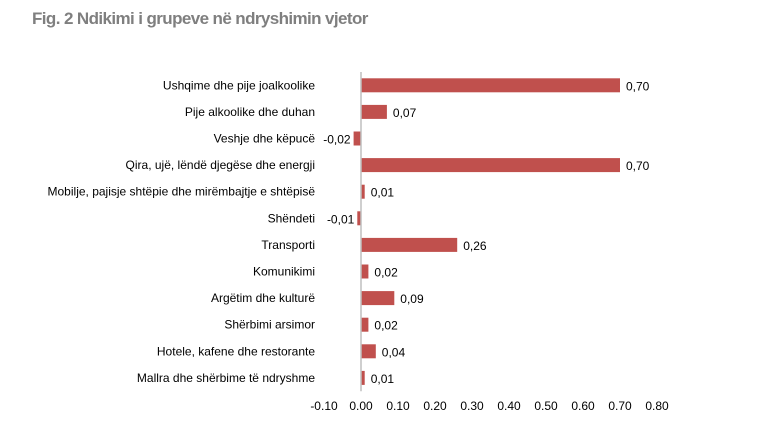  Describe the element at coordinates (265, 139) in the screenshot. I see `category-label: Veshje dhe këpucë` at that location.